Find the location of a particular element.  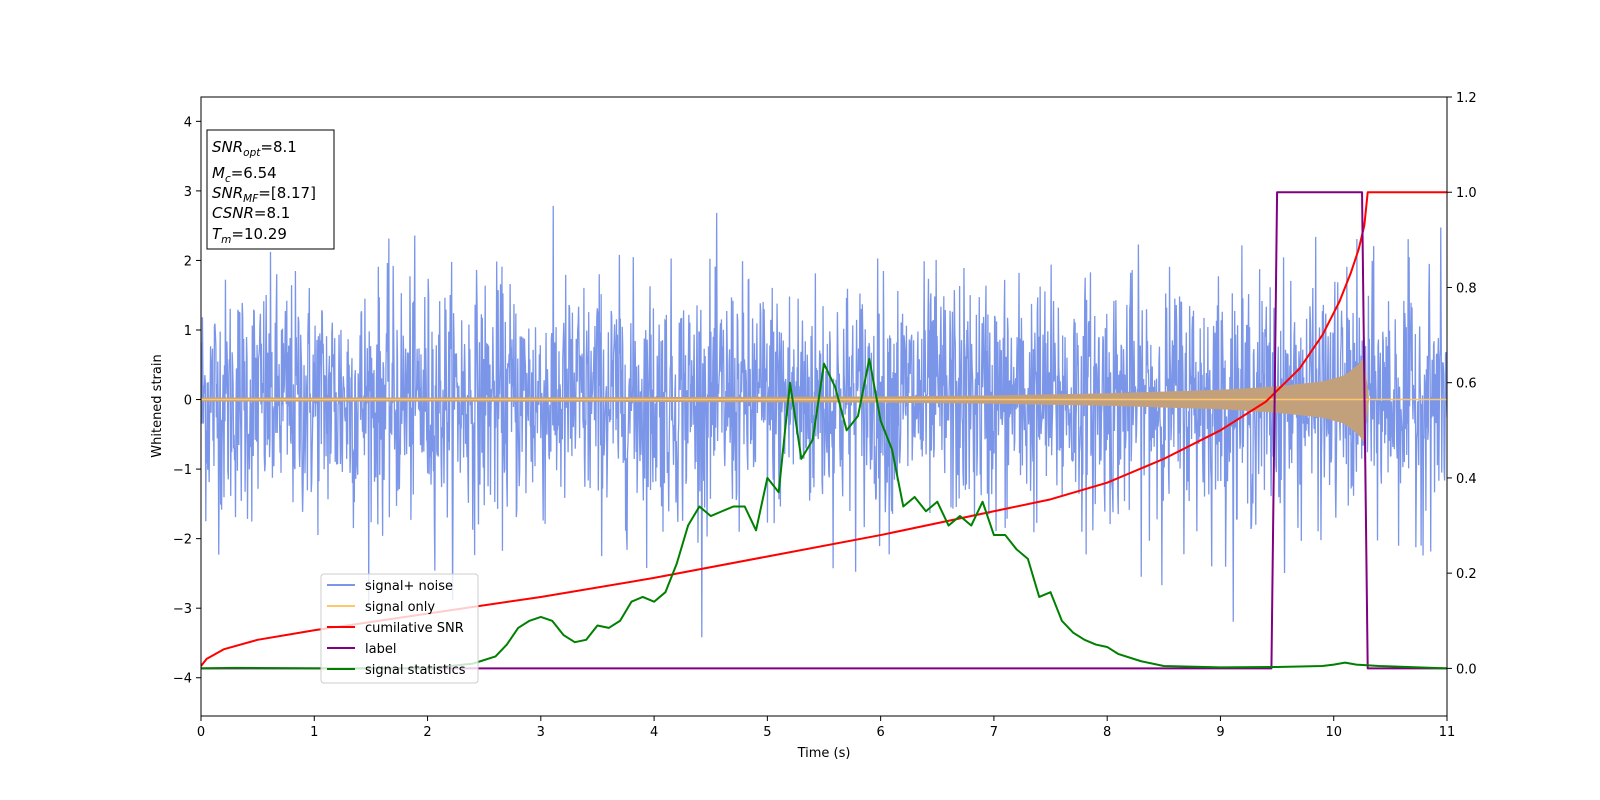

y-right-tick-label: 0.0 is located at coordinates (1466, 669).